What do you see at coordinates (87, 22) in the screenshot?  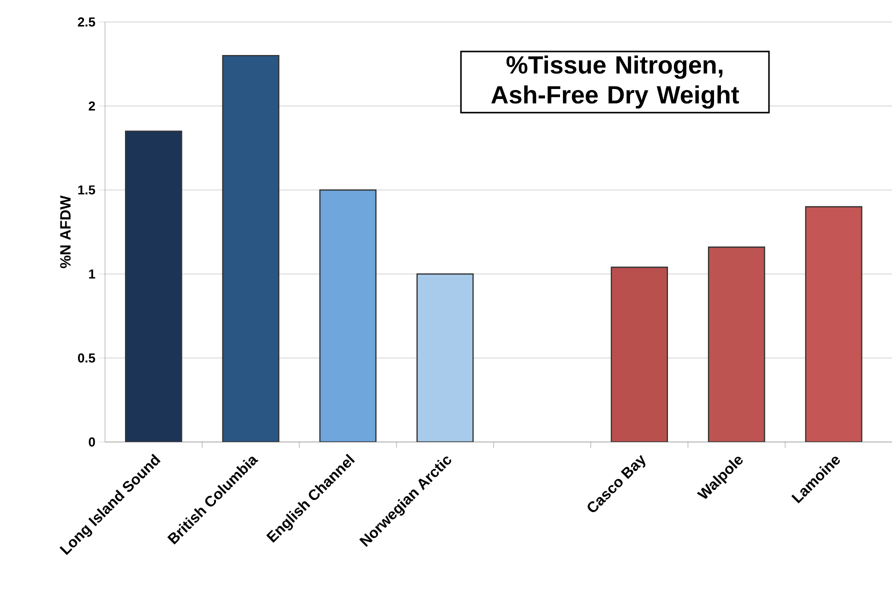 I see `y-tick-label: 2.5` at bounding box center [87, 22].